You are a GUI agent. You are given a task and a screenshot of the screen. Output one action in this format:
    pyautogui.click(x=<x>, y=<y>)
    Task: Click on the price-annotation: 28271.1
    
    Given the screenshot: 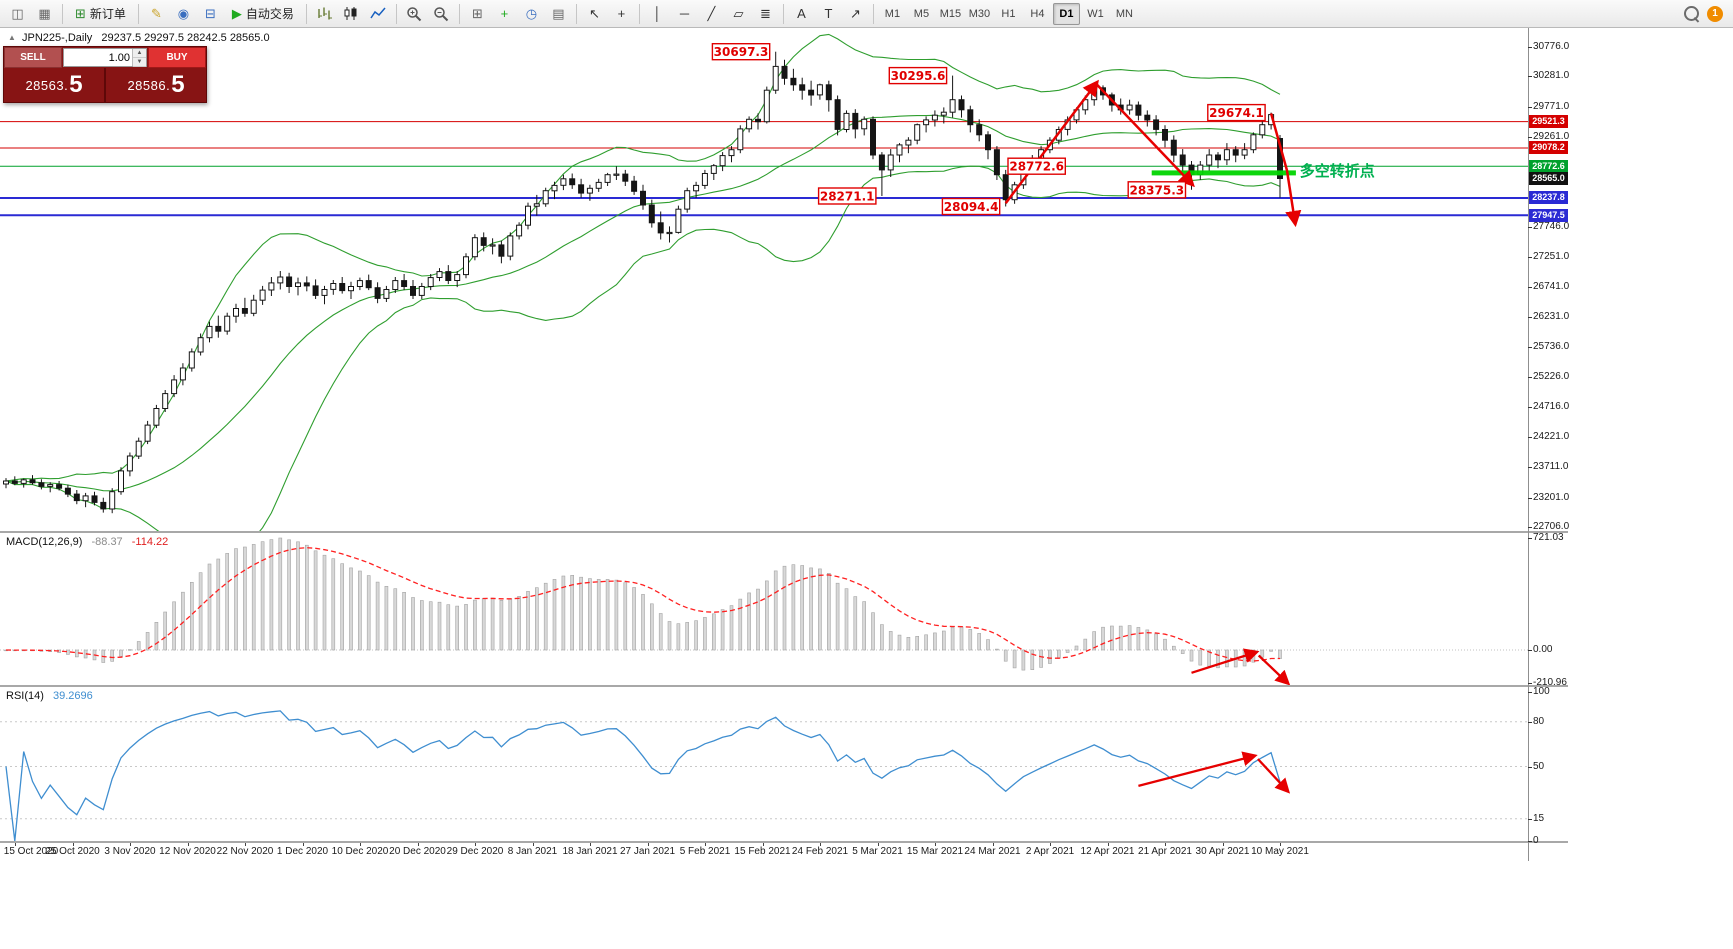 What is the action you would take?
    pyautogui.click(x=847, y=196)
    